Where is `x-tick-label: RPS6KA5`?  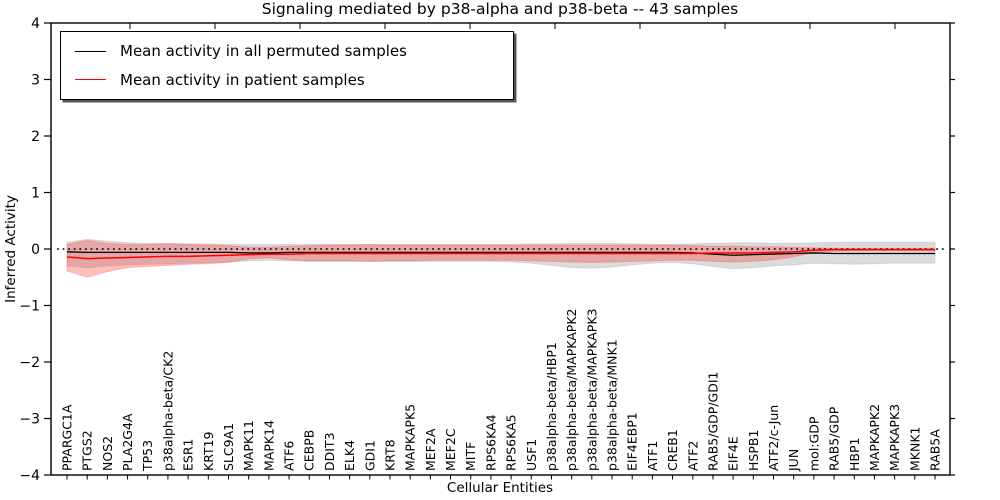
x-tick-label: RPS6KA5 is located at coordinates (511, 442).